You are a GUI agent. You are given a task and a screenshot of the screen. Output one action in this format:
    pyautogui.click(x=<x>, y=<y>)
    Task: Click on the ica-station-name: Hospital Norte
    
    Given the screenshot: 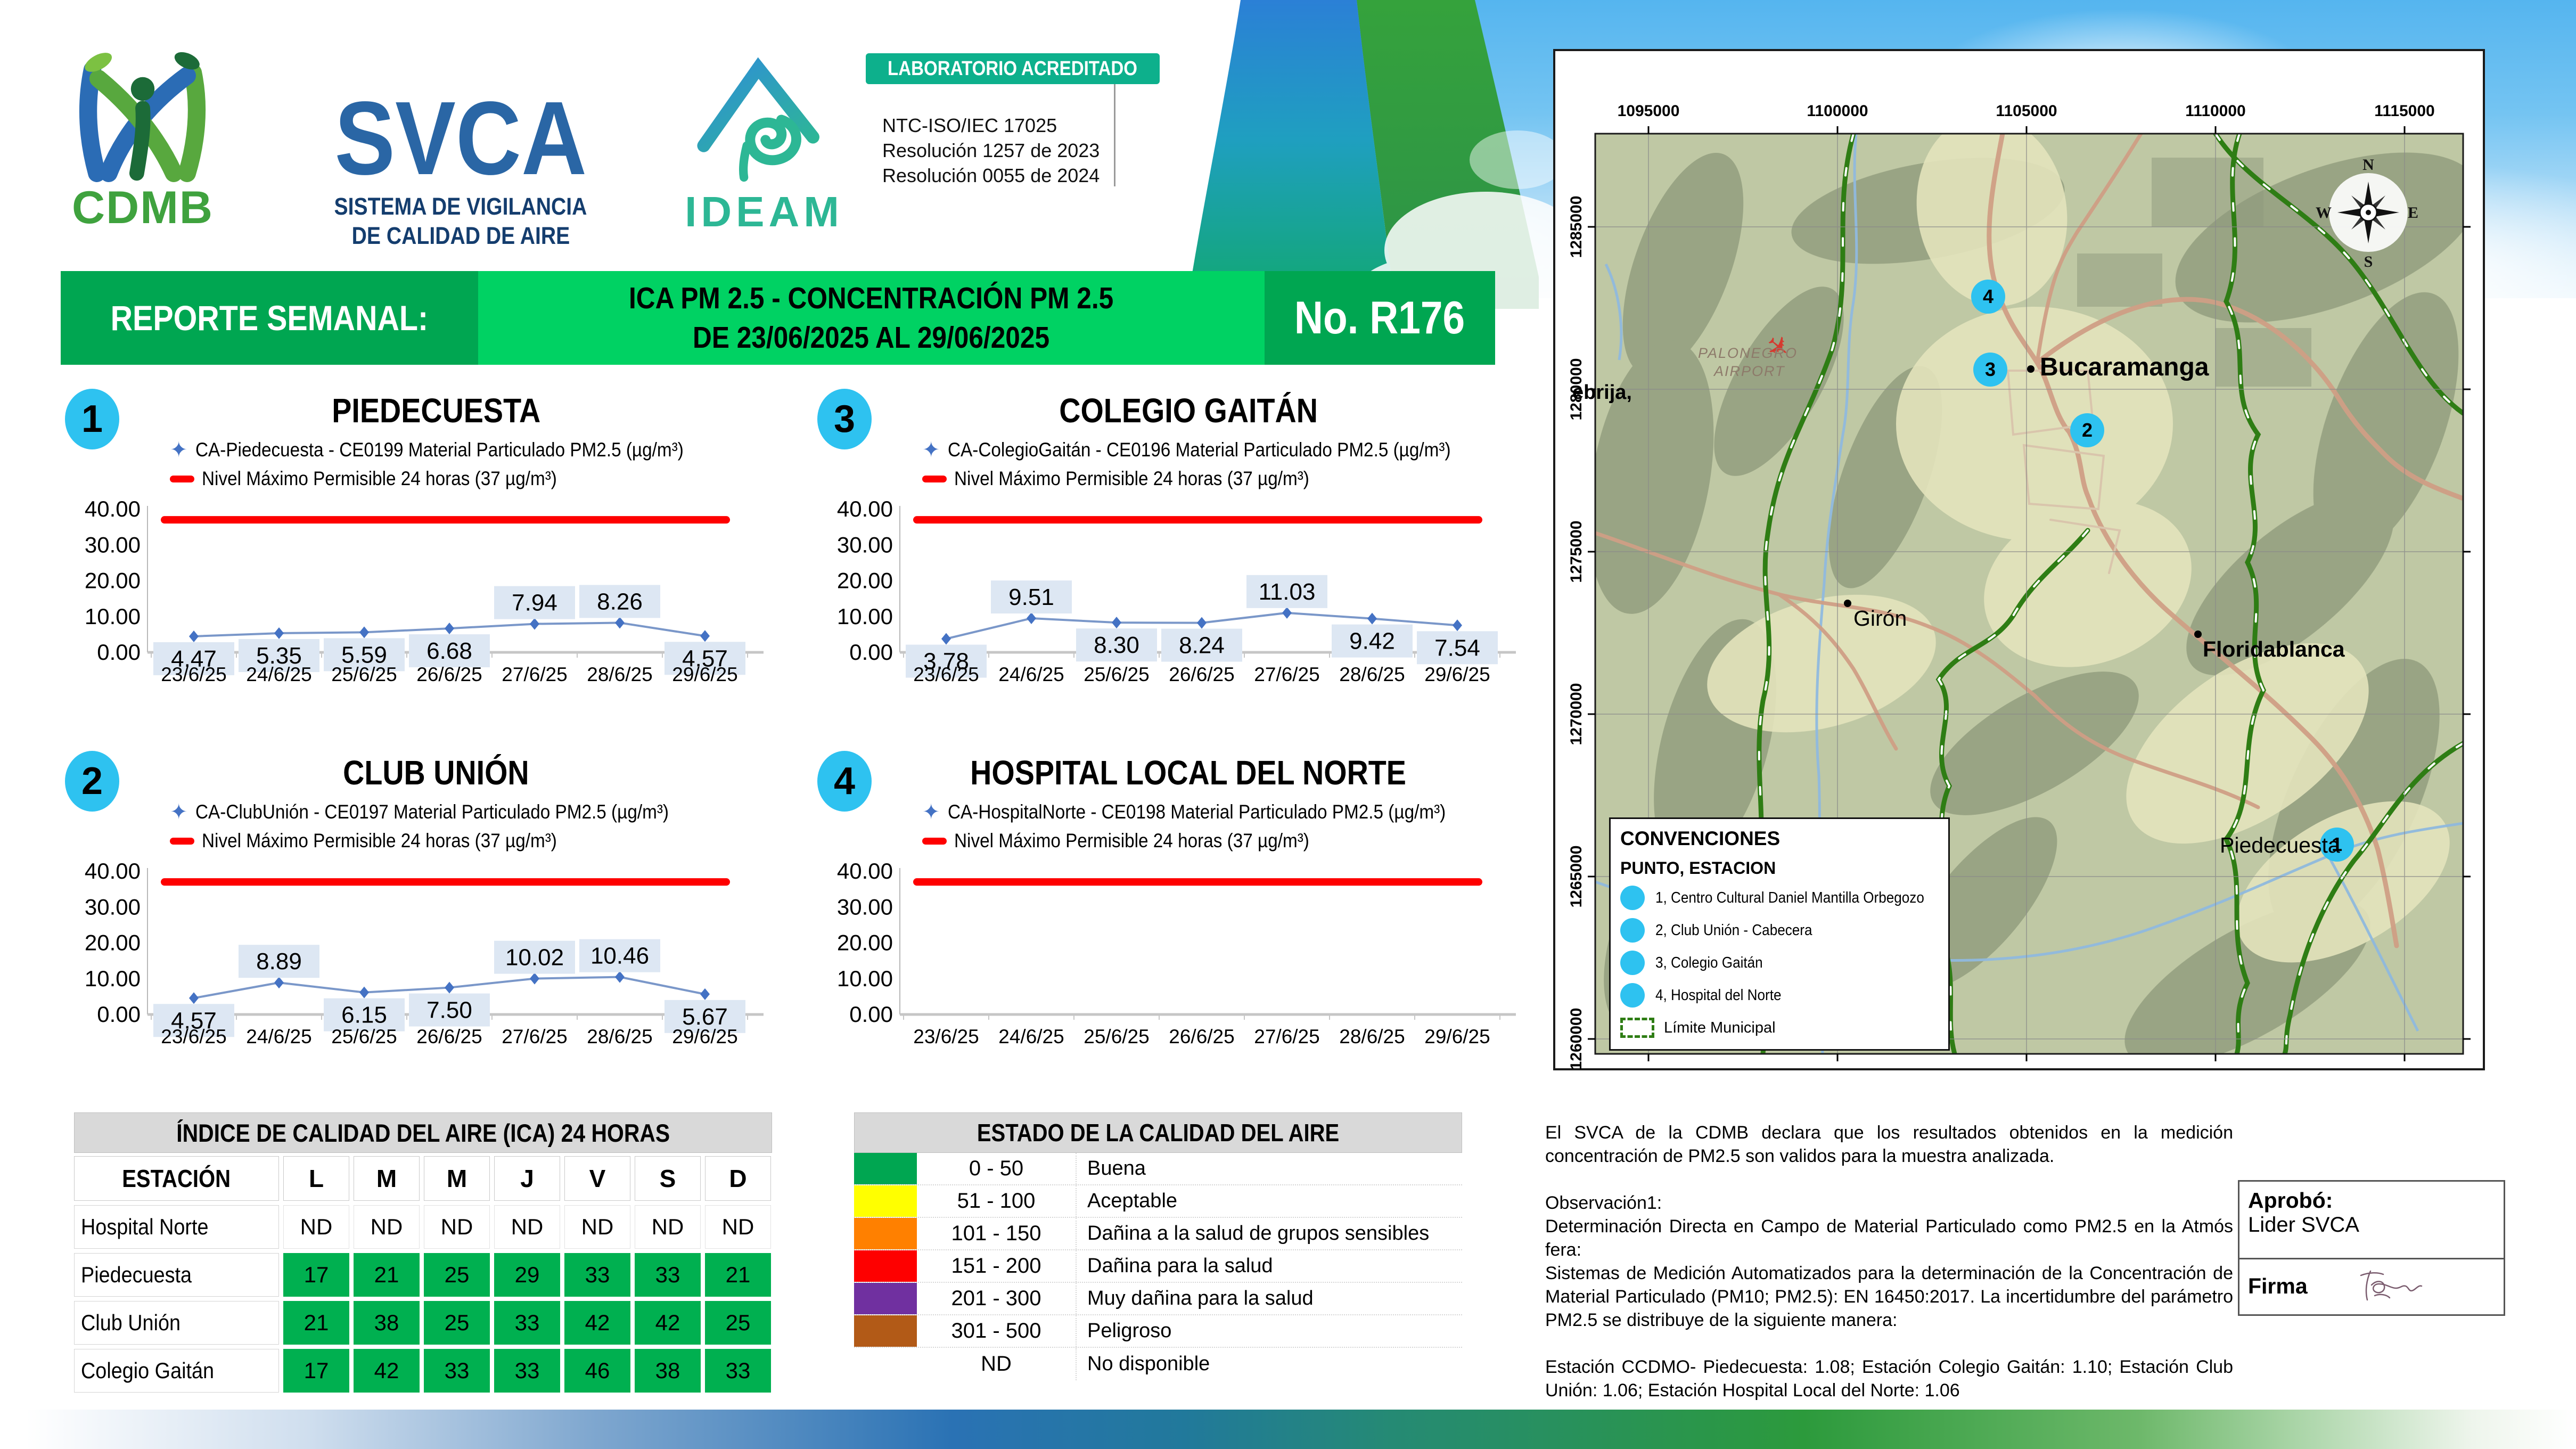 What is the action you would take?
    pyautogui.click(x=176, y=1227)
    